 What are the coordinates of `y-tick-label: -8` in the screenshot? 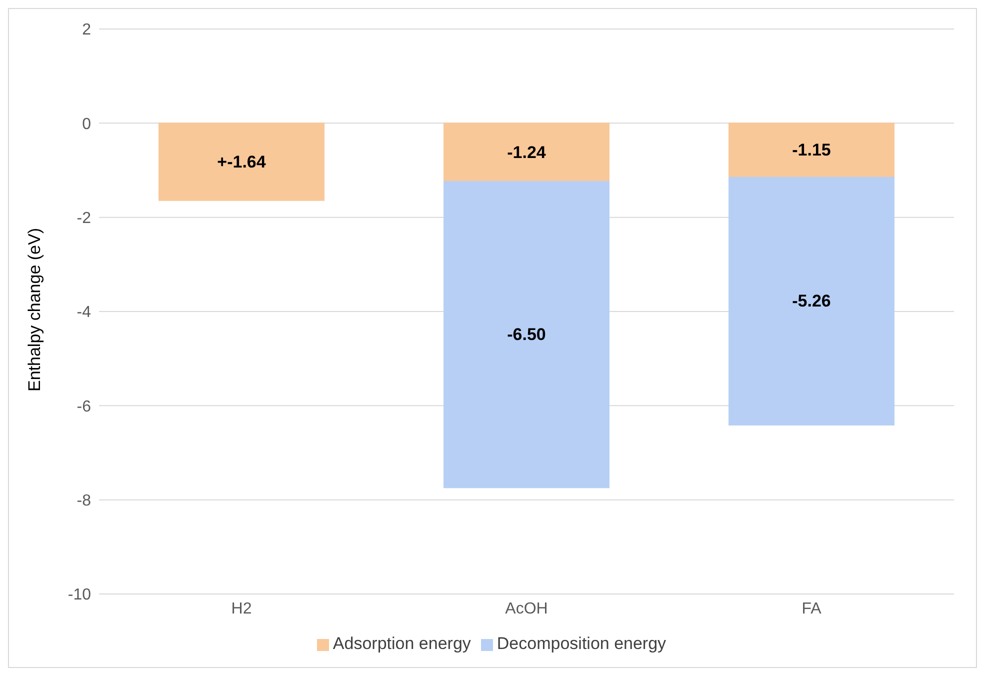 It's located at (84, 501).